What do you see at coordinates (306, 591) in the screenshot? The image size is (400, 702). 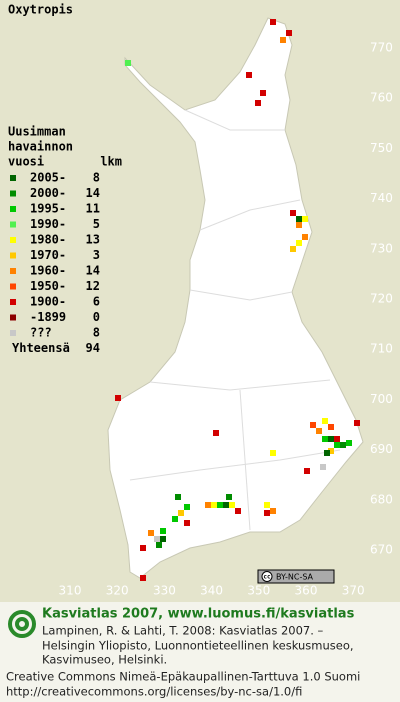 I see `x-tick-label: 360` at bounding box center [306, 591].